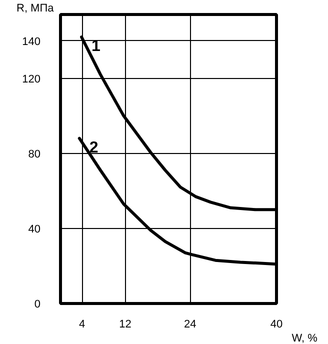 This screenshot has width=328, height=344. Describe the element at coordinates (35, 8) in the screenshot. I see `y-axis-title: R, МПа` at that location.